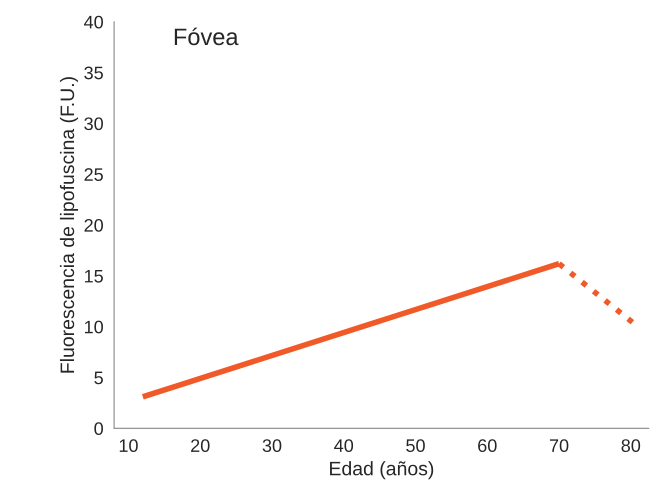 The width and height of the screenshot is (652, 484). What do you see at coordinates (415, 445) in the screenshot?
I see `x-tick-label: 50` at bounding box center [415, 445].